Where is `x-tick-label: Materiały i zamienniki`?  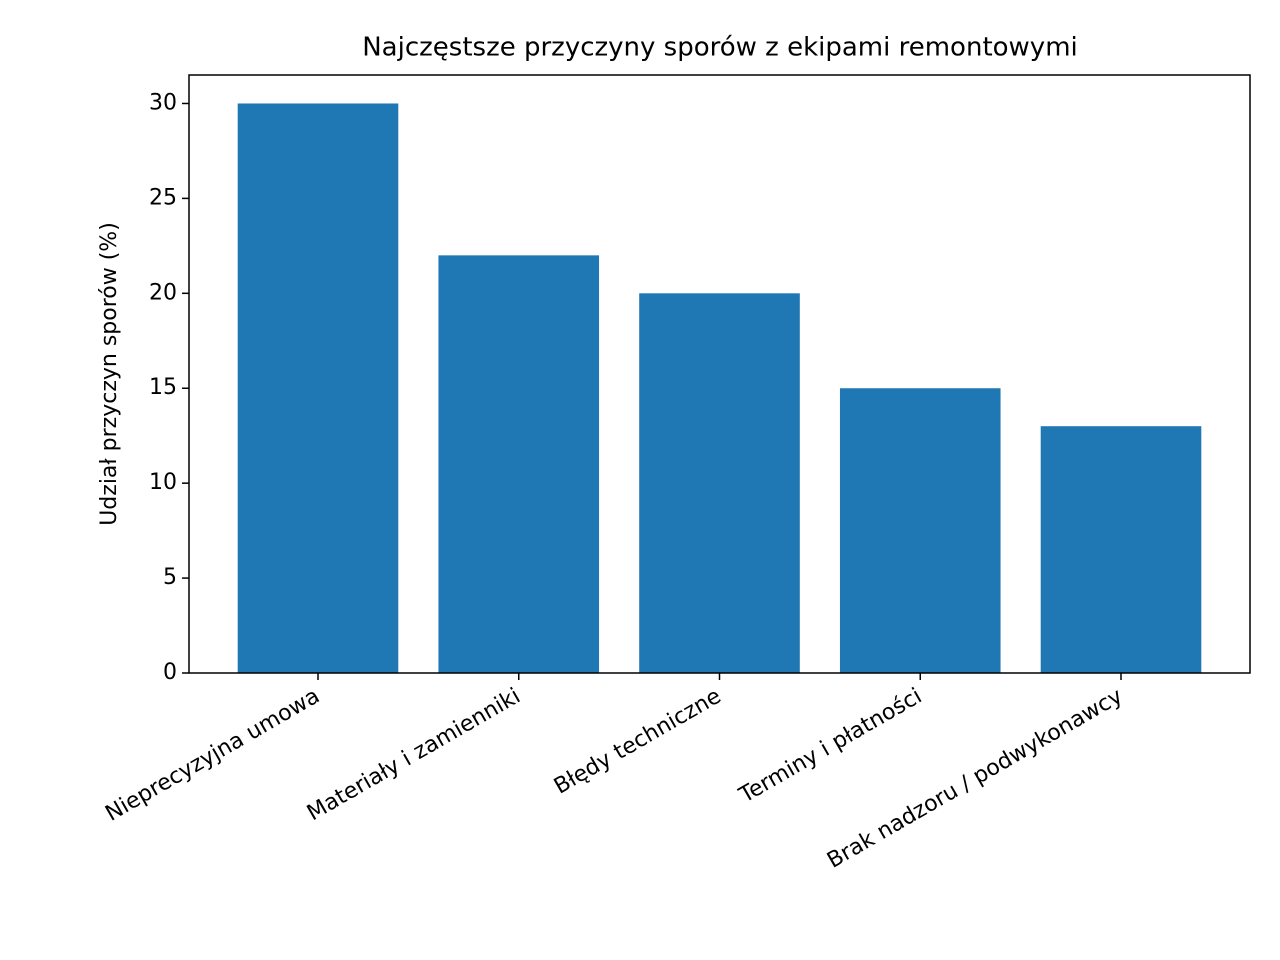
x-tick-label: Materiały i zamienniki is located at coordinates (414, 755).